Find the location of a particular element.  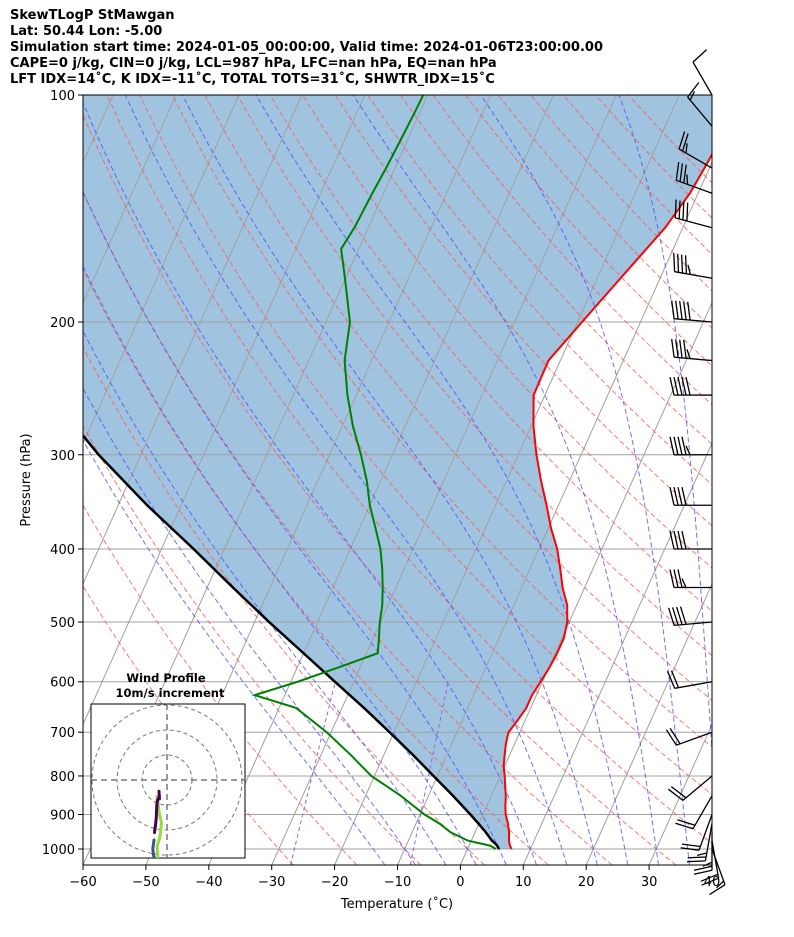

x-tick-label: −30 is located at coordinates (271, 882).